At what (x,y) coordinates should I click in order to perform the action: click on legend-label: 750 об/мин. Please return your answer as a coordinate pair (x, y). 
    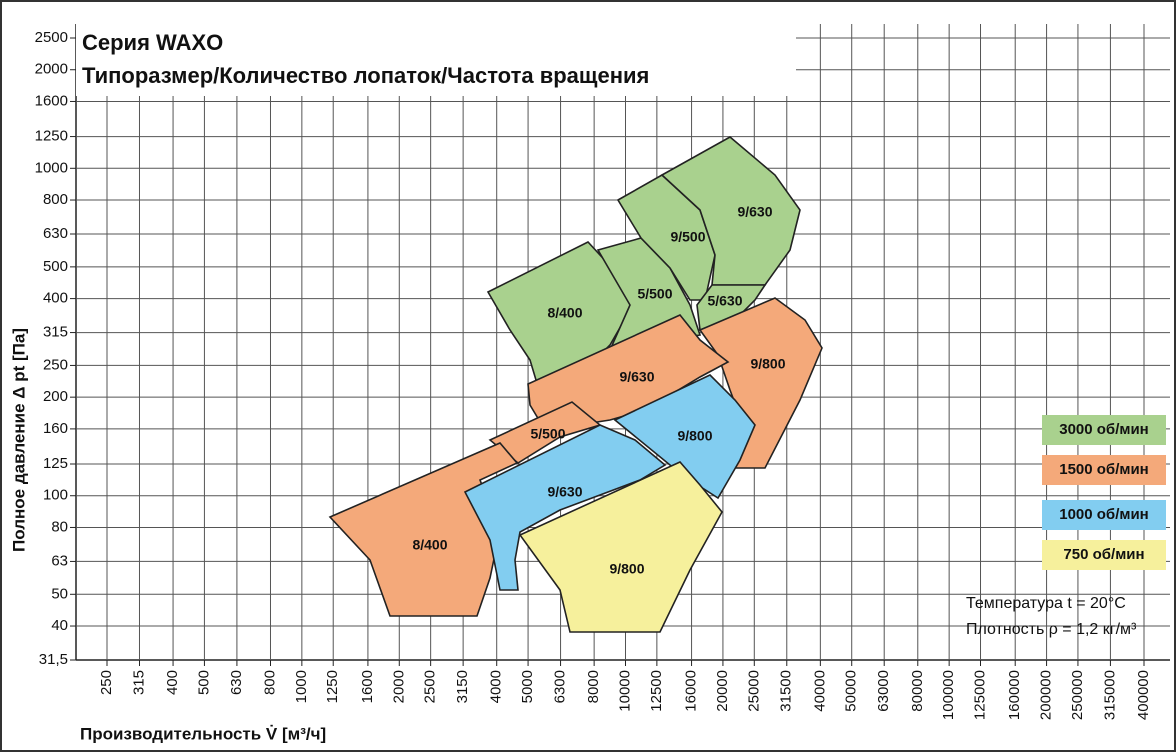
    Looking at the image, I should click on (1103, 554).